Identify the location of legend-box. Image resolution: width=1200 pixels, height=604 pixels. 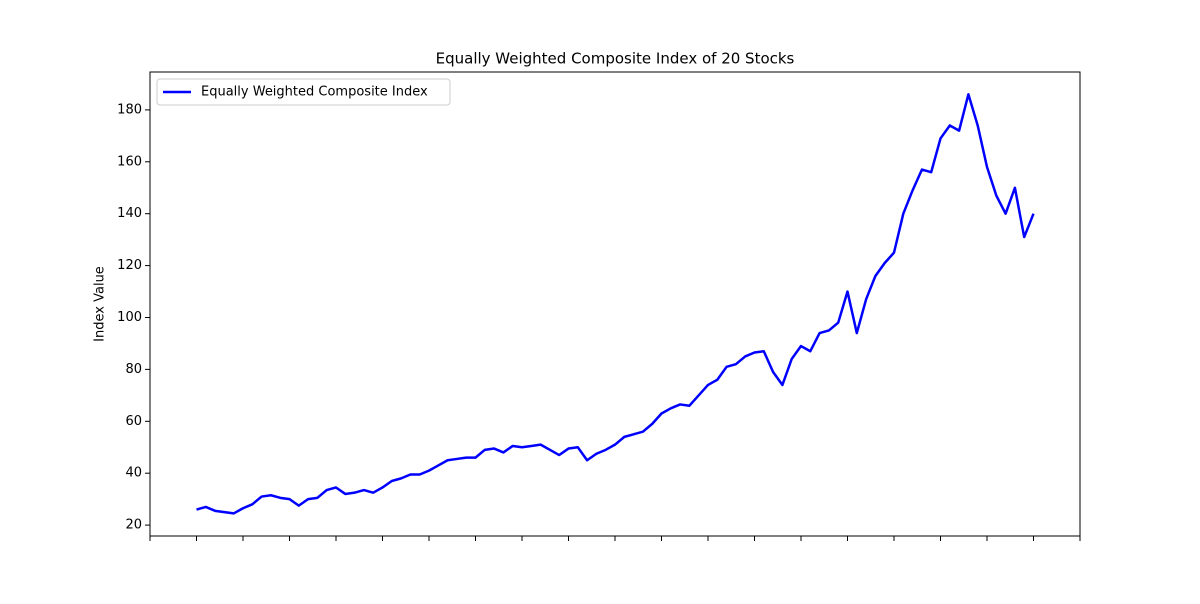
(303, 92).